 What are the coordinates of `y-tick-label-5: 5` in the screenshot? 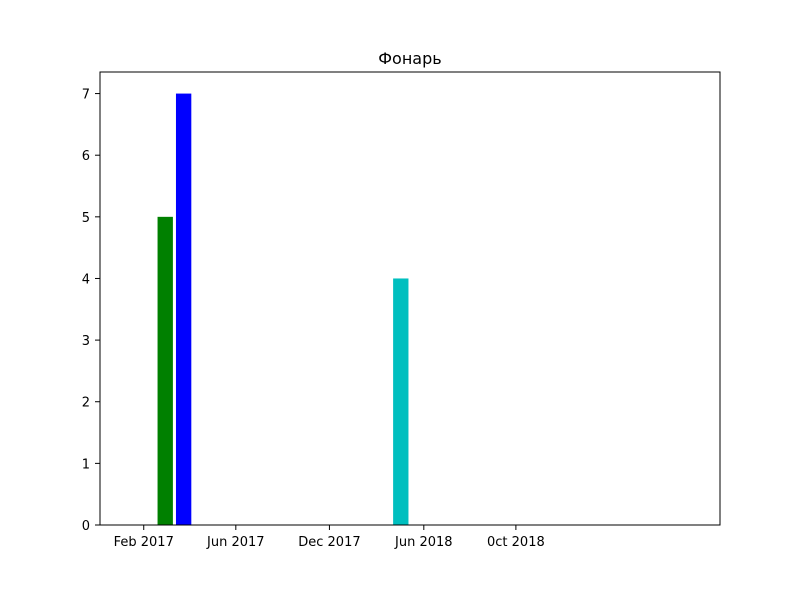 It's located at (86, 218).